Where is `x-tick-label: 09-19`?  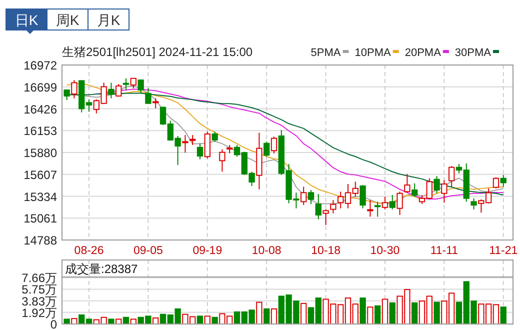
x-tick-label: 09-19 is located at coordinates (207, 251).